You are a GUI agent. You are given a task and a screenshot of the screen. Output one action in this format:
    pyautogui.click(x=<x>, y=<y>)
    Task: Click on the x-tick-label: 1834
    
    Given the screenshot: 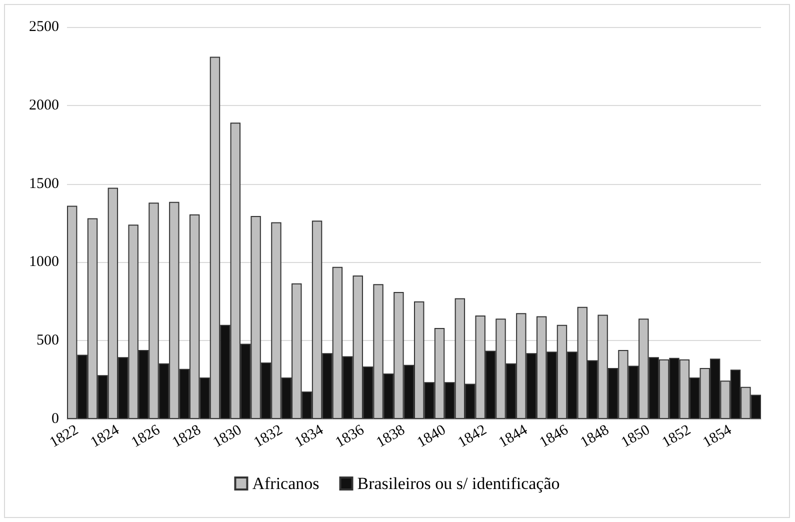 What is the action you would take?
    pyautogui.click(x=309, y=436)
    